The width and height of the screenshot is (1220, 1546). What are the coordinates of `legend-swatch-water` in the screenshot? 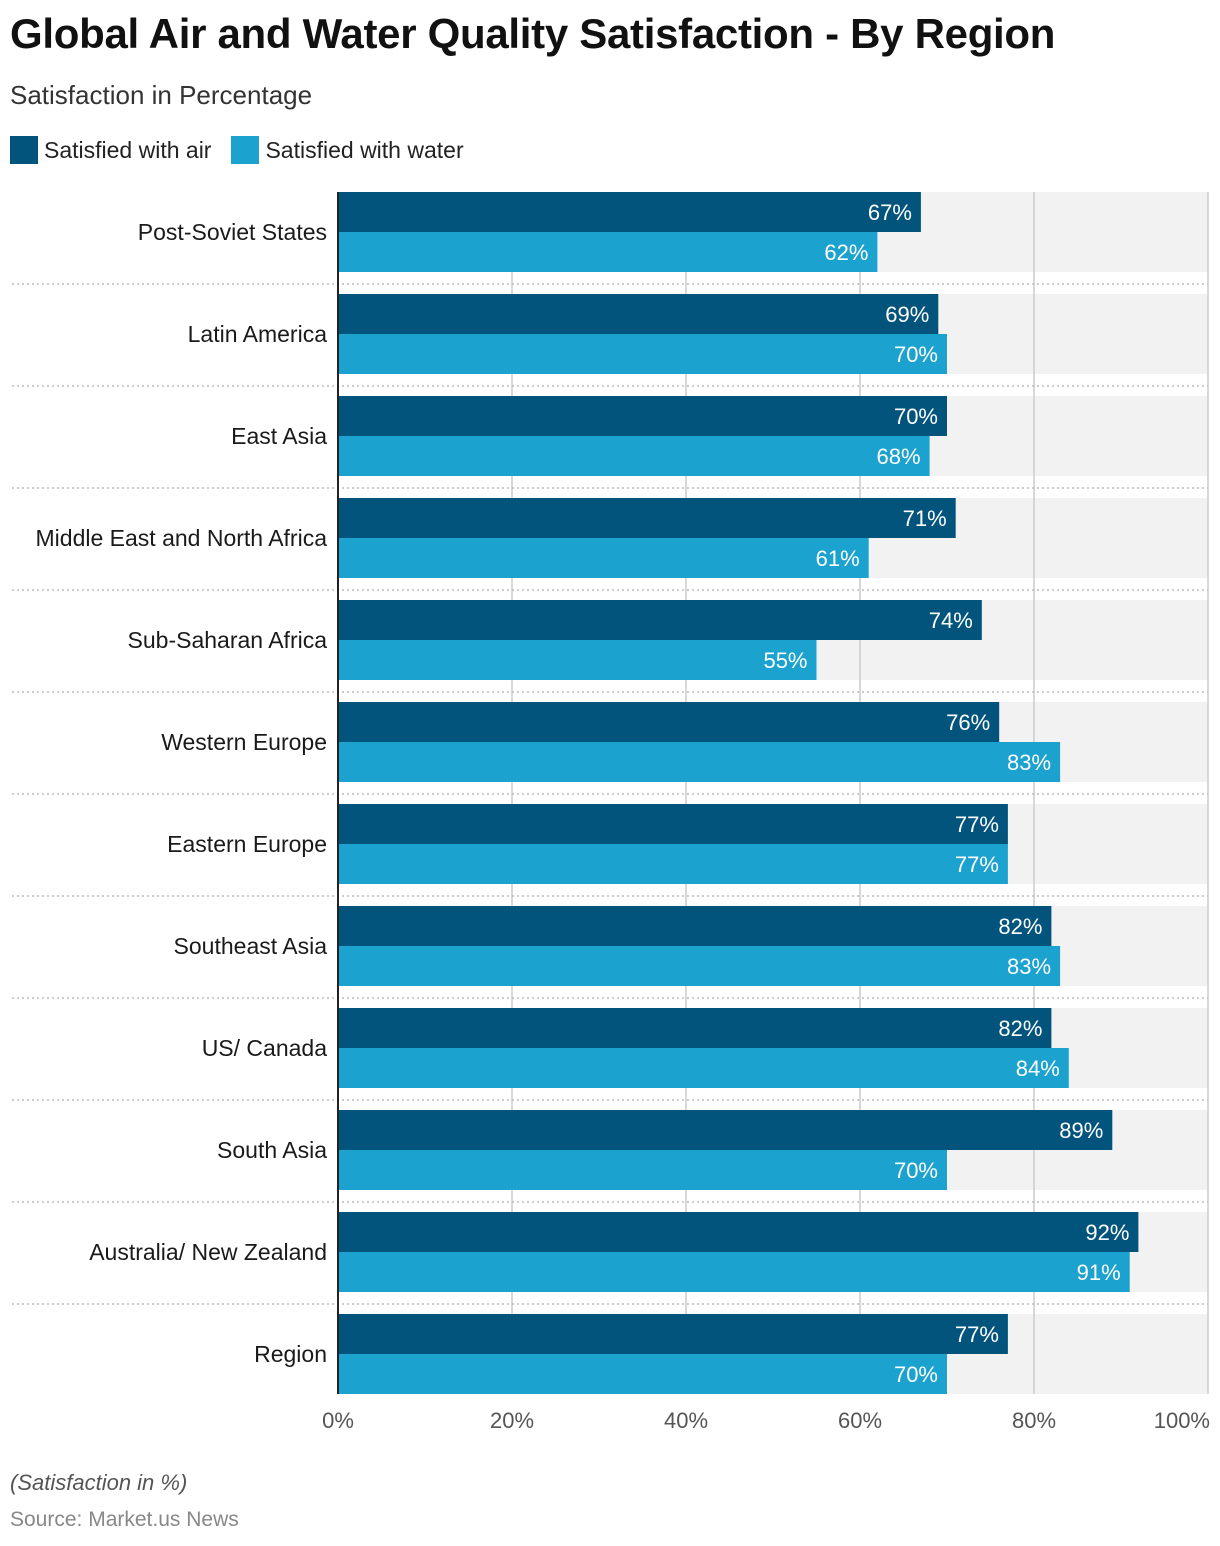 It's located at (245, 150).